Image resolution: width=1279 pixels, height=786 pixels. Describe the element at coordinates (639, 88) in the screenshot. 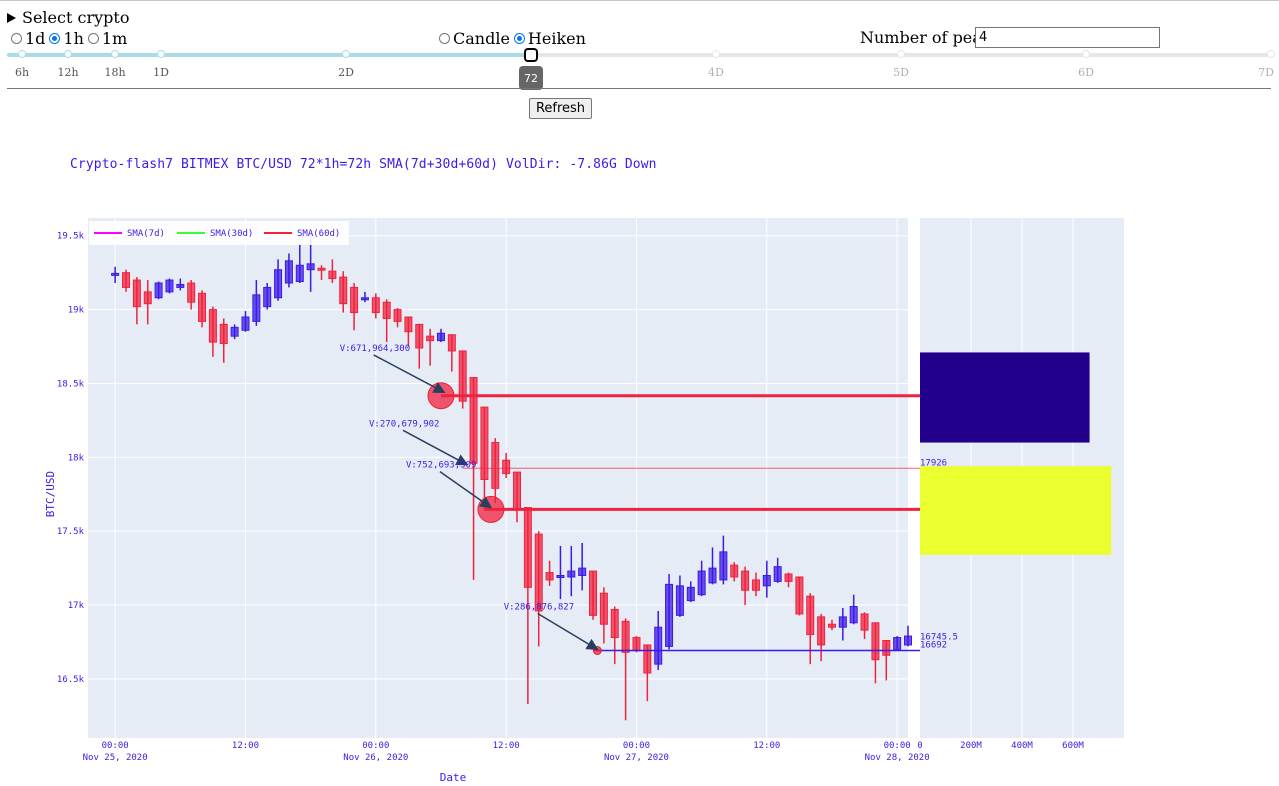

I see `controls-divider` at that location.